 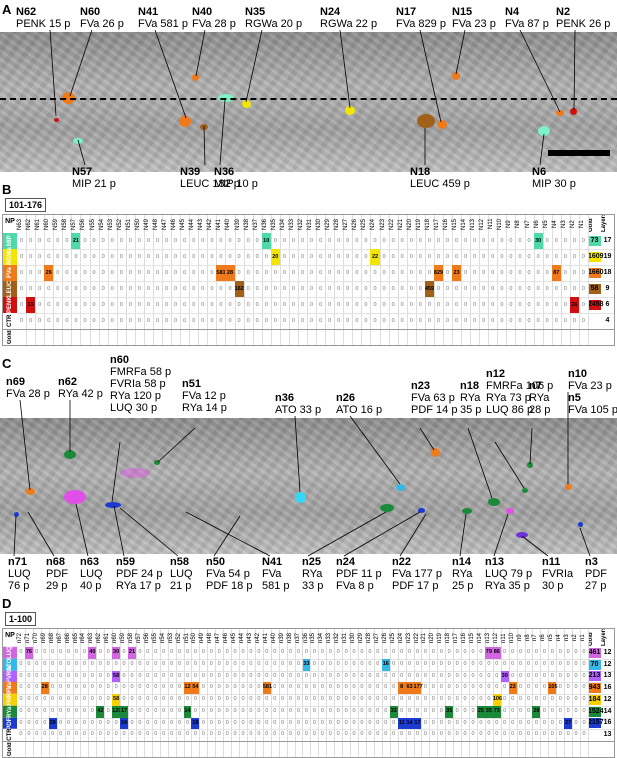 What do you see at coordinates (594, 688) in the screenshot?
I see `table-d-row-total: 943` at bounding box center [594, 688].